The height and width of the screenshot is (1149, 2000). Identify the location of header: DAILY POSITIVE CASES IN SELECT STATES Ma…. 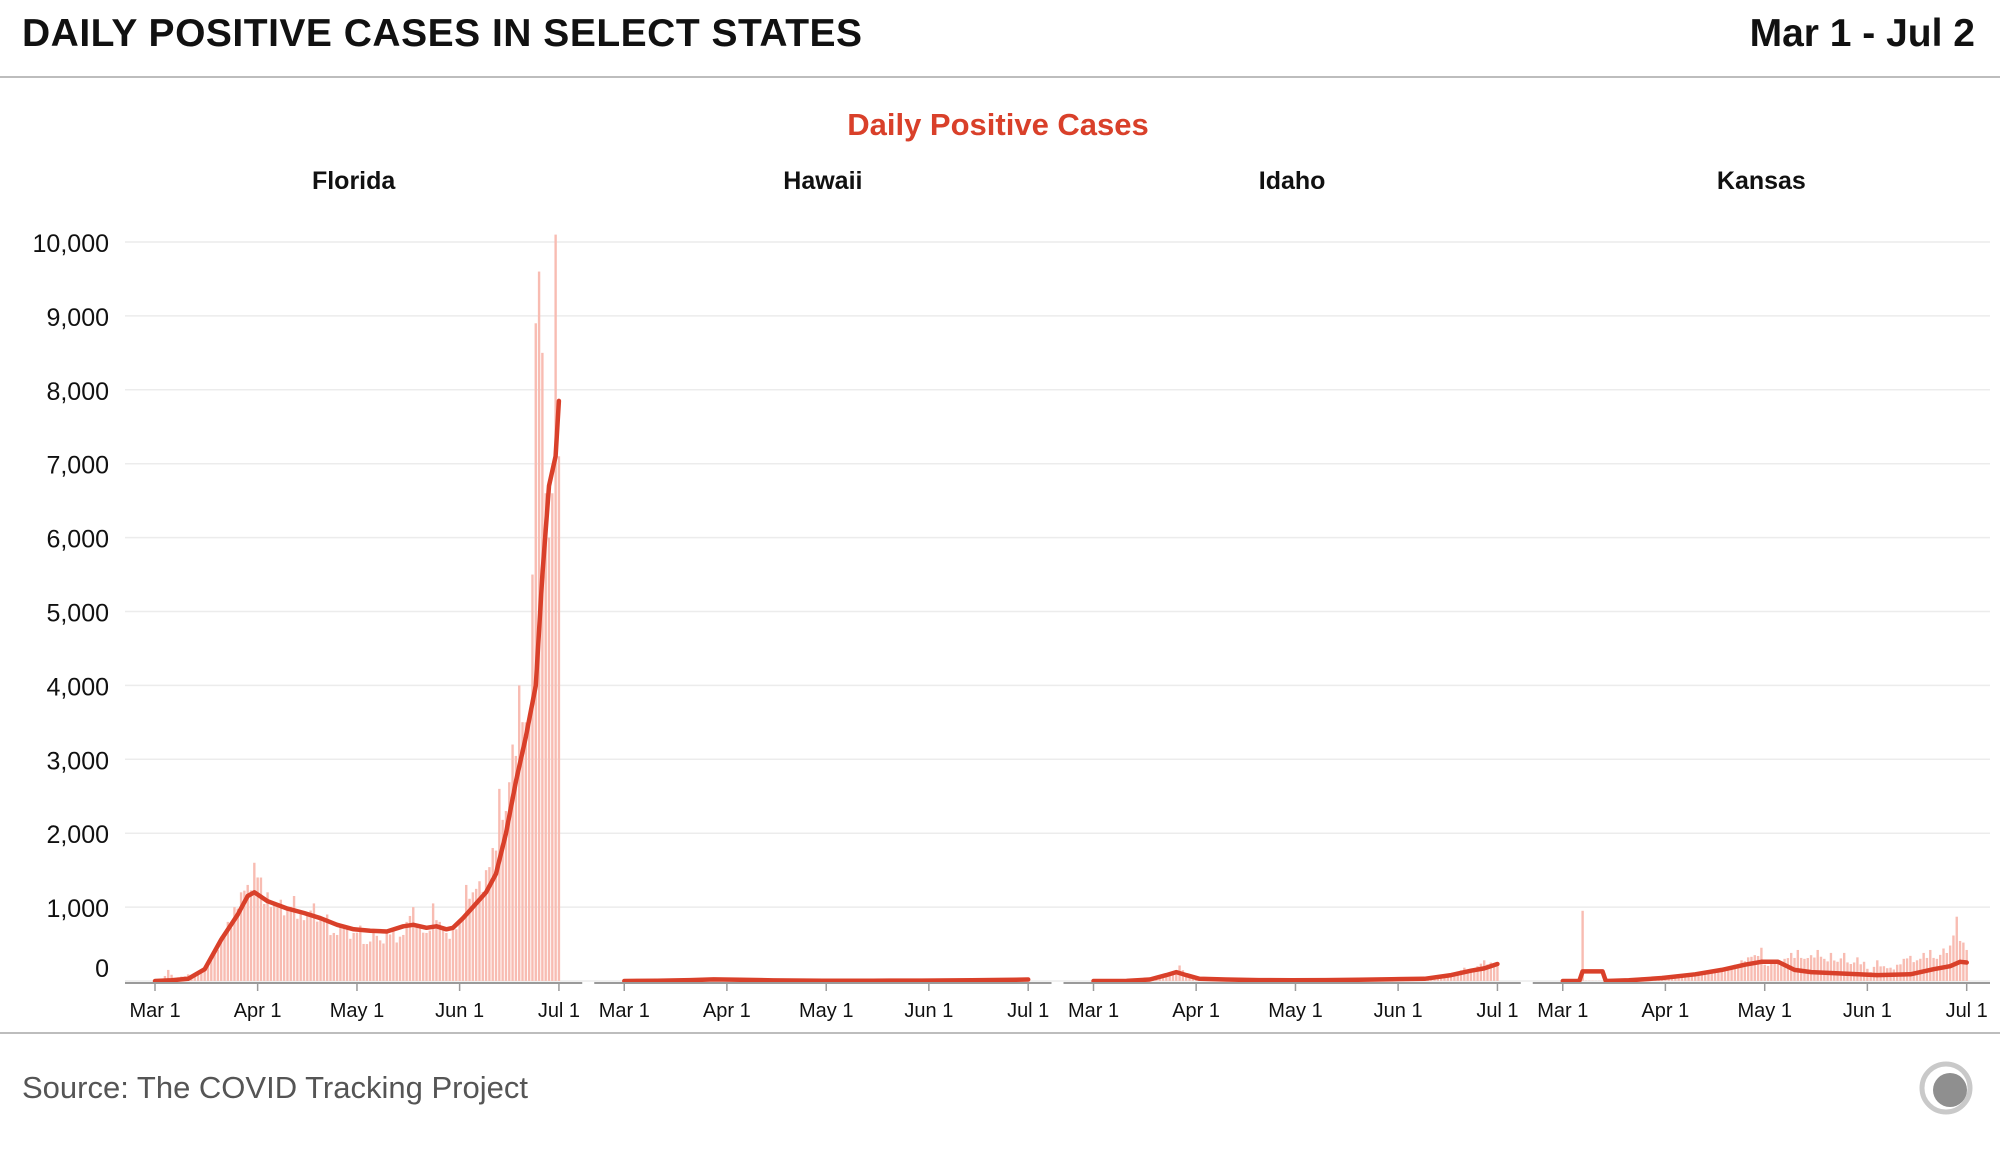
(1000, 39).